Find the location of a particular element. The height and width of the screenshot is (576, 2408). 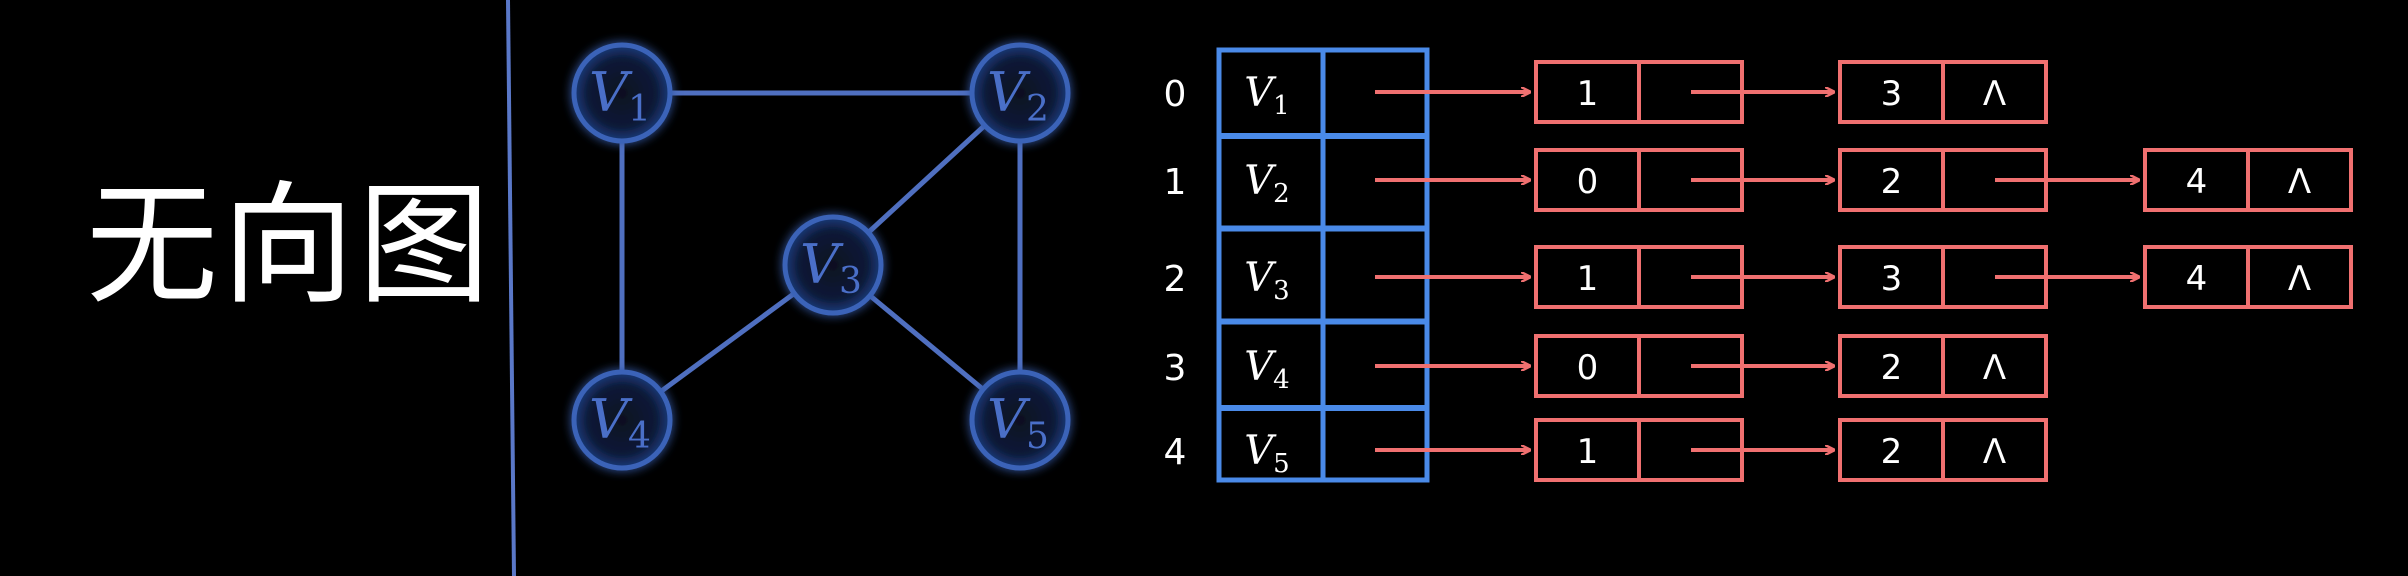

graph-edge-v2-v3 is located at coordinates (926, 179).